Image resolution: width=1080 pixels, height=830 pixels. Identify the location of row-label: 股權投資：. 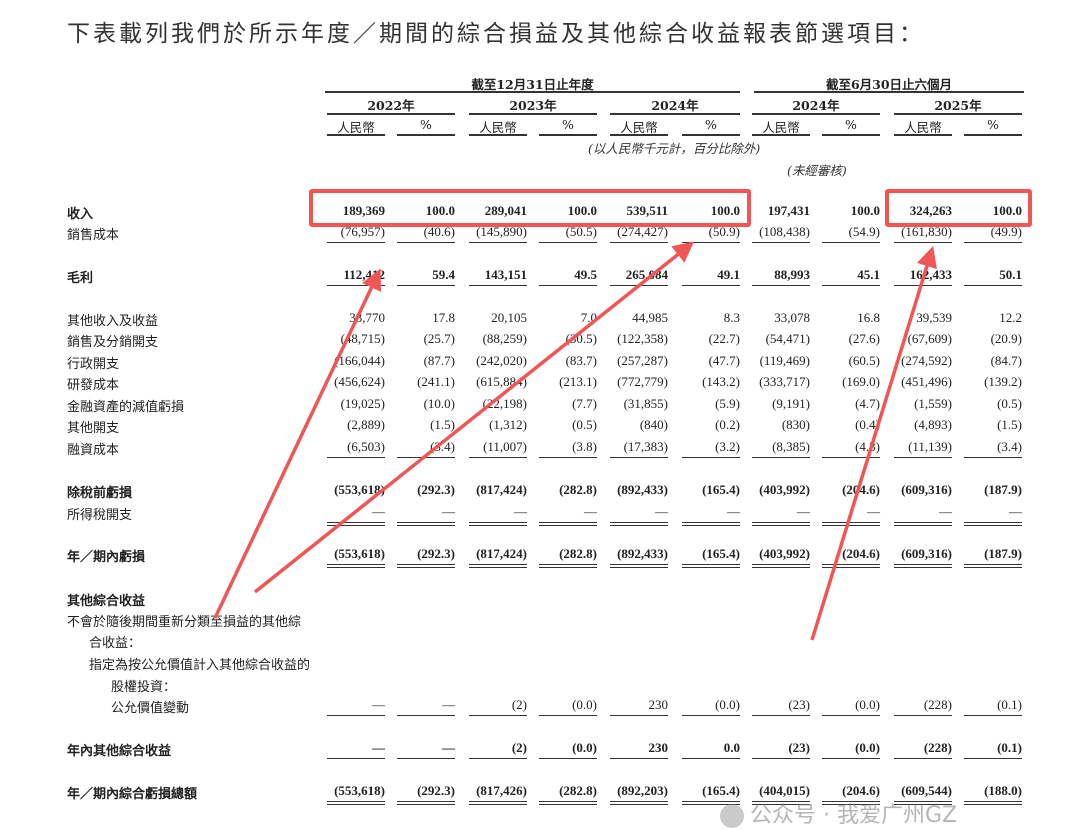
(144, 687).